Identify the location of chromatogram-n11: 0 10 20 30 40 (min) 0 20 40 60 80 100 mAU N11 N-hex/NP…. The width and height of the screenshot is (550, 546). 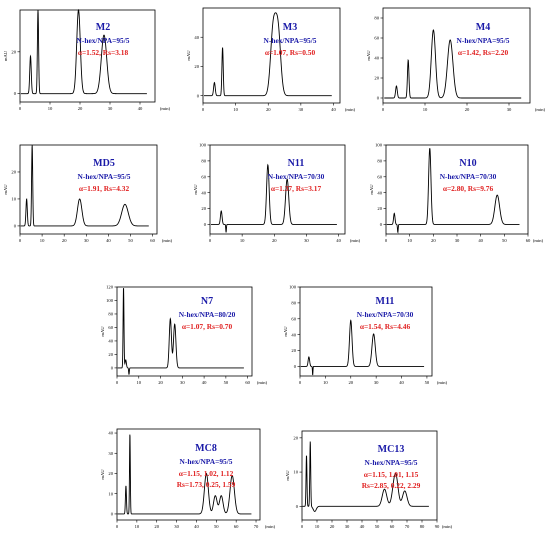
(277, 193).